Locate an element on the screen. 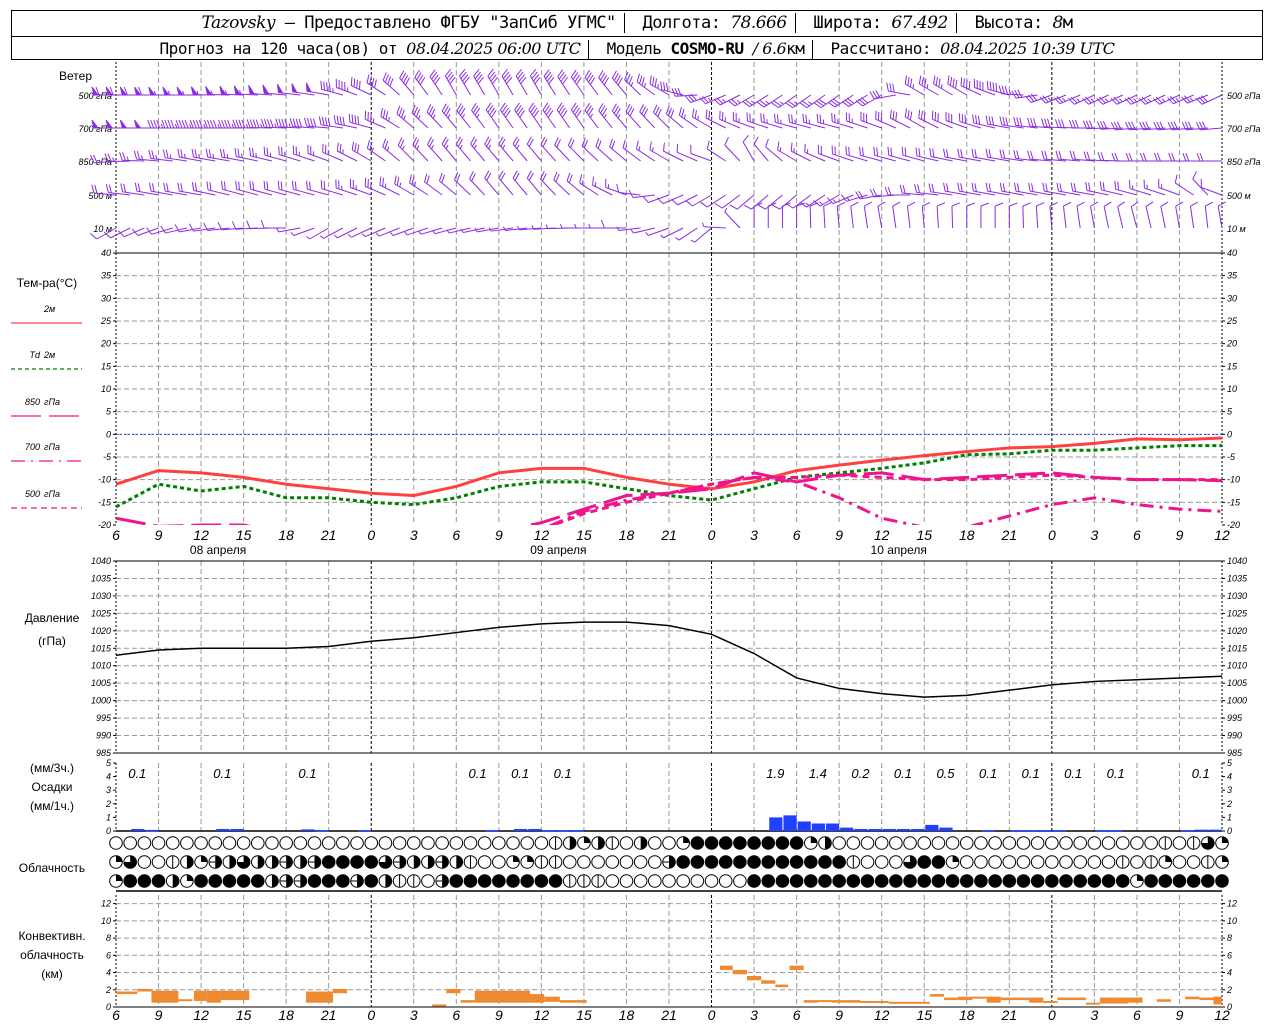  y-tick-label-right: 20 is located at coordinates (1231, 344).